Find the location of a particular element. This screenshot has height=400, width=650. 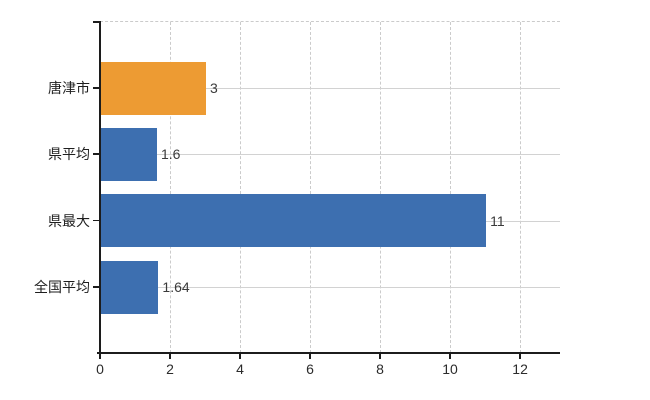

bar-value-label: 1.64 is located at coordinates (176, 287).